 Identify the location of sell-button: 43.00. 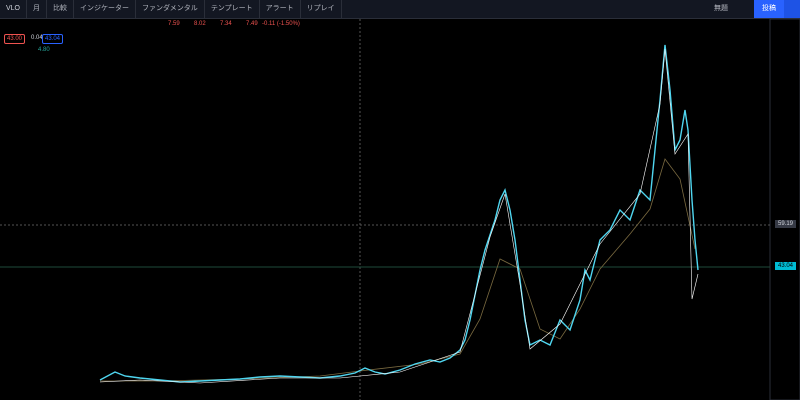
(15, 39).